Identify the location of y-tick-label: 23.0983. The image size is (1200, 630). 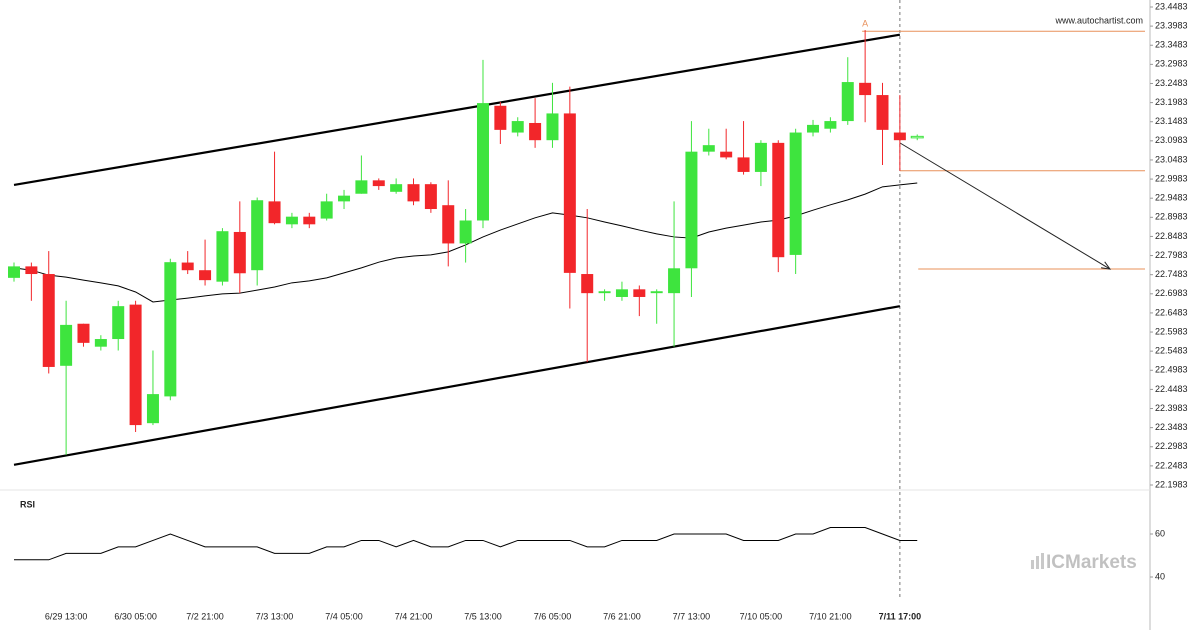
(1171, 140).